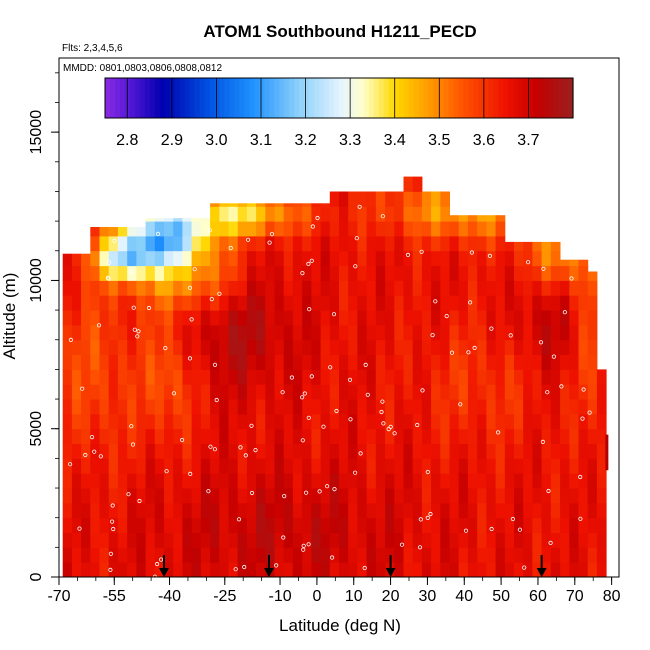 Image resolution: width=650 pixels, height=650 pixels. Describe the element at coordinates (36, 576) in the screenshot. I see `y-tick-label: 0` at that location.